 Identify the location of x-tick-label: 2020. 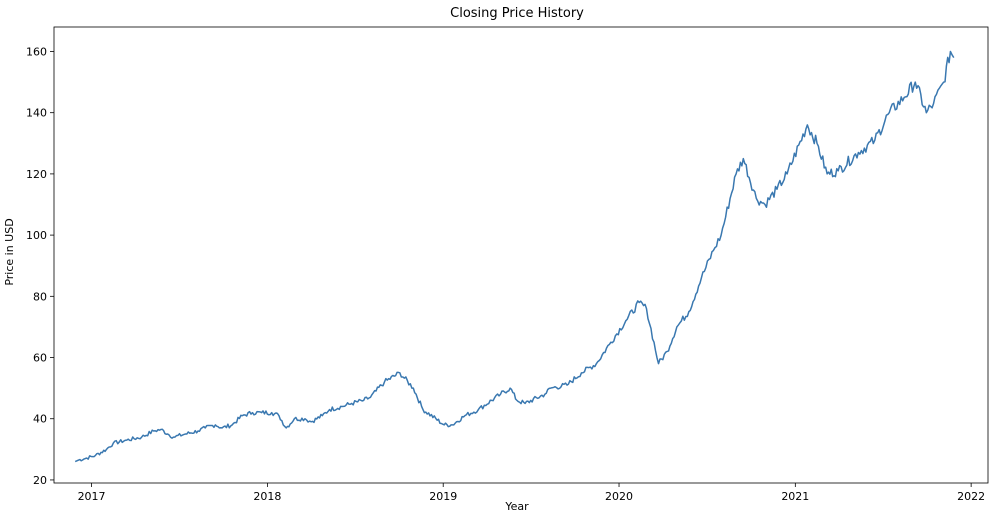
(619, 496).